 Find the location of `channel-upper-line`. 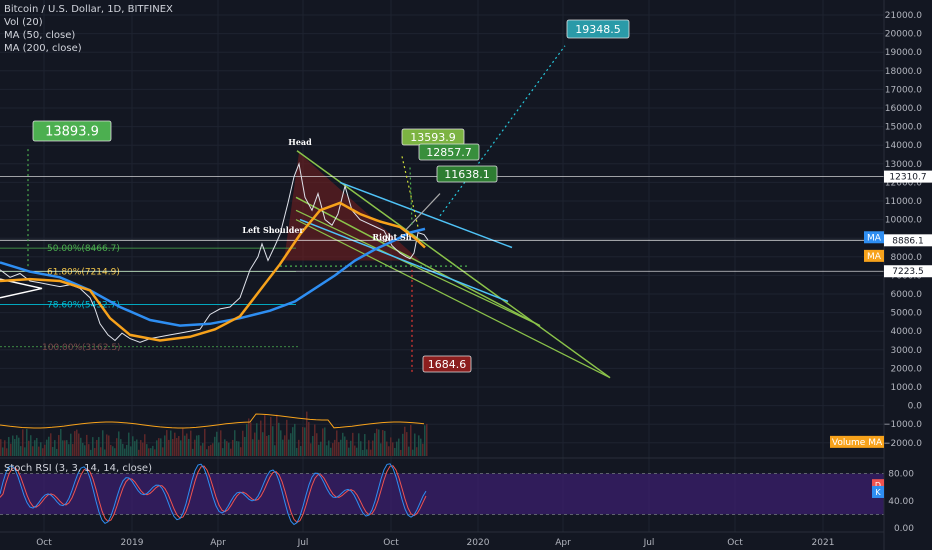

channel-upper-line is located at coordinates (426, 215).